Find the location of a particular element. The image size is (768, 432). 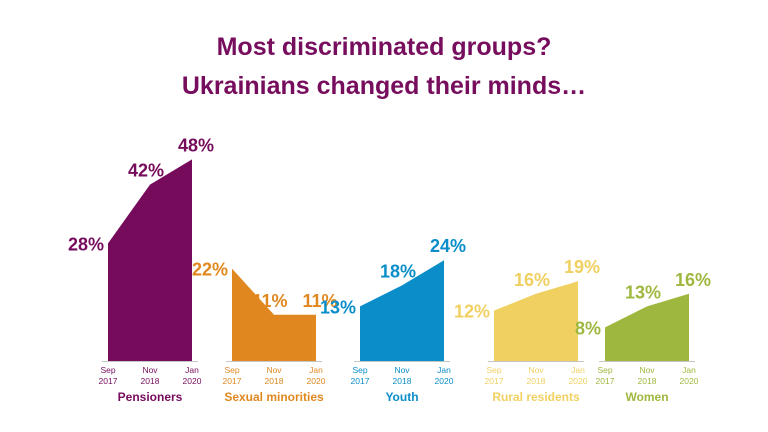

value-label-rural-residents-1: 16% is located at coordinates (532, 280).